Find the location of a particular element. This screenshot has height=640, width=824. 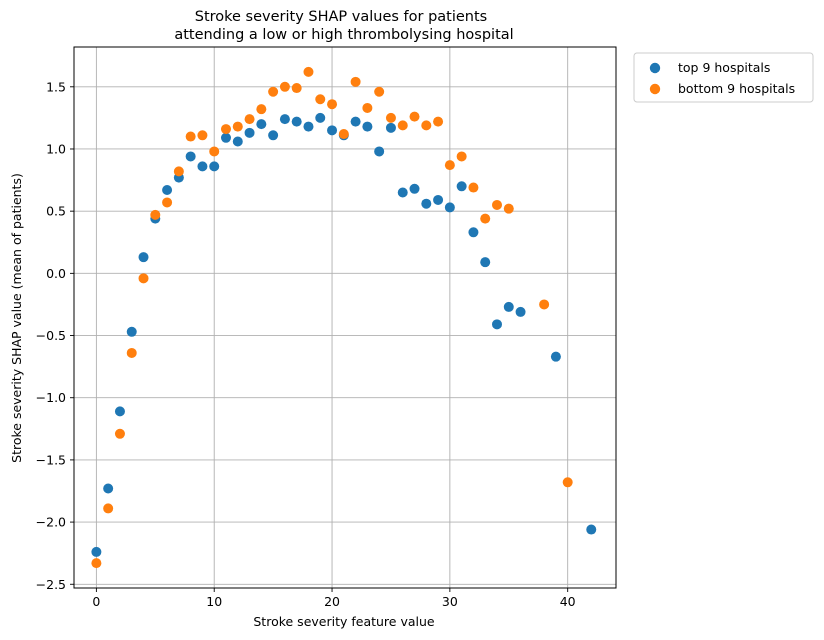

legend-label-bottom-9: bottom 9 hospitals is located at coordinates (736, 88).